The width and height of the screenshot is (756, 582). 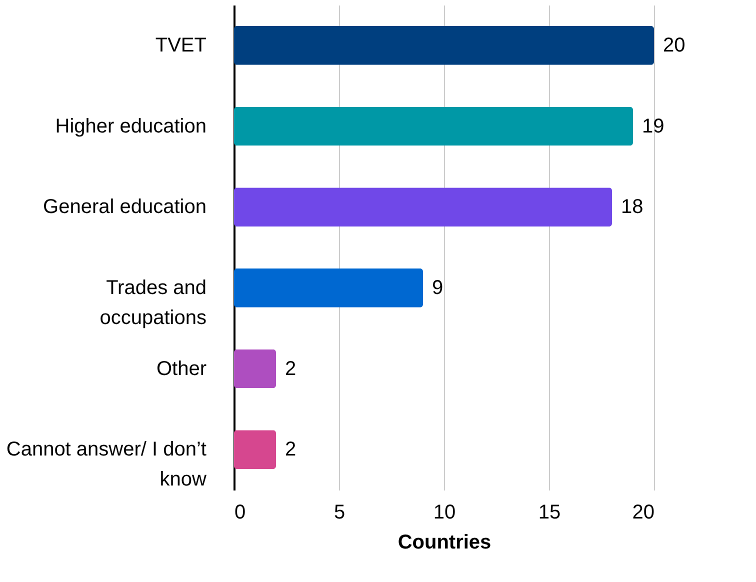 I want to click on y-tick-label: Higher education, so click(x=130, y=126).